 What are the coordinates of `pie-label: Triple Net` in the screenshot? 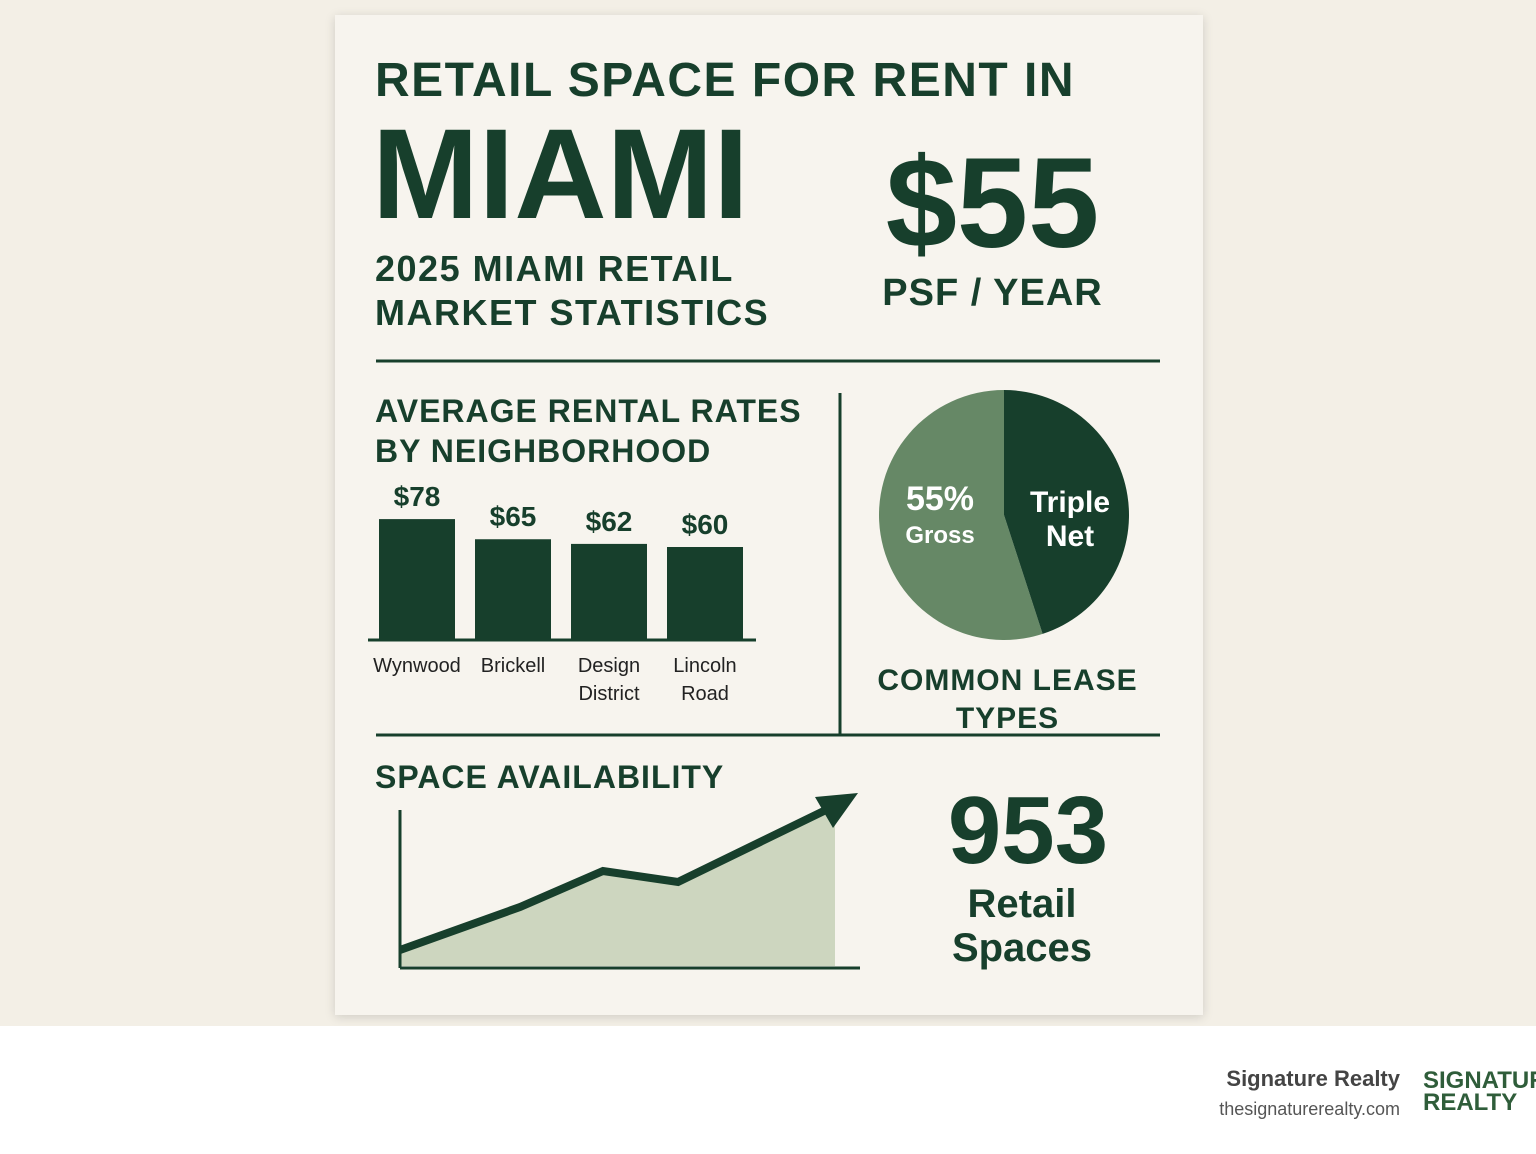 It's located at (1070, 519).